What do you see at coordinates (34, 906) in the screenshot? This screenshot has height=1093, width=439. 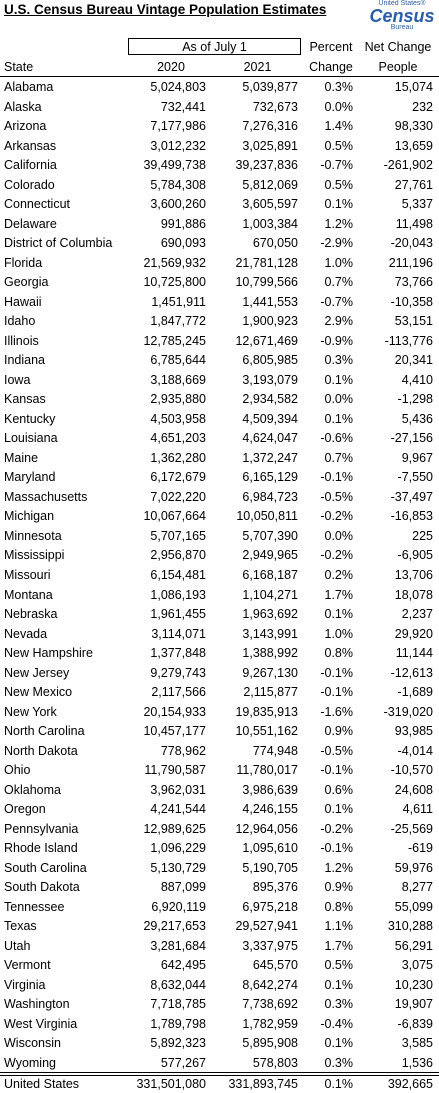 I see `state-cell: Tennessee` at bounding box center [34, 906].